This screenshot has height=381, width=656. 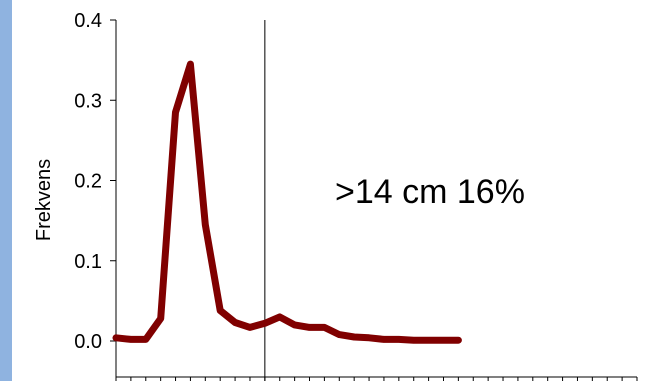 What do you see at coordinates (88, 21) in the screenshot?
I see `y-tick-label: 0.4` at bounding box center [88, 21].